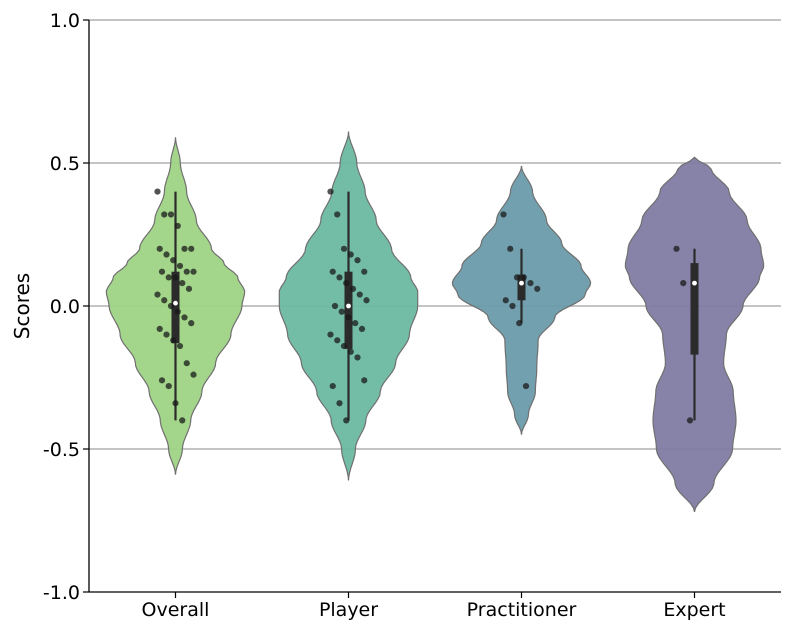  I want to click on violin-player, so click(348, 306).